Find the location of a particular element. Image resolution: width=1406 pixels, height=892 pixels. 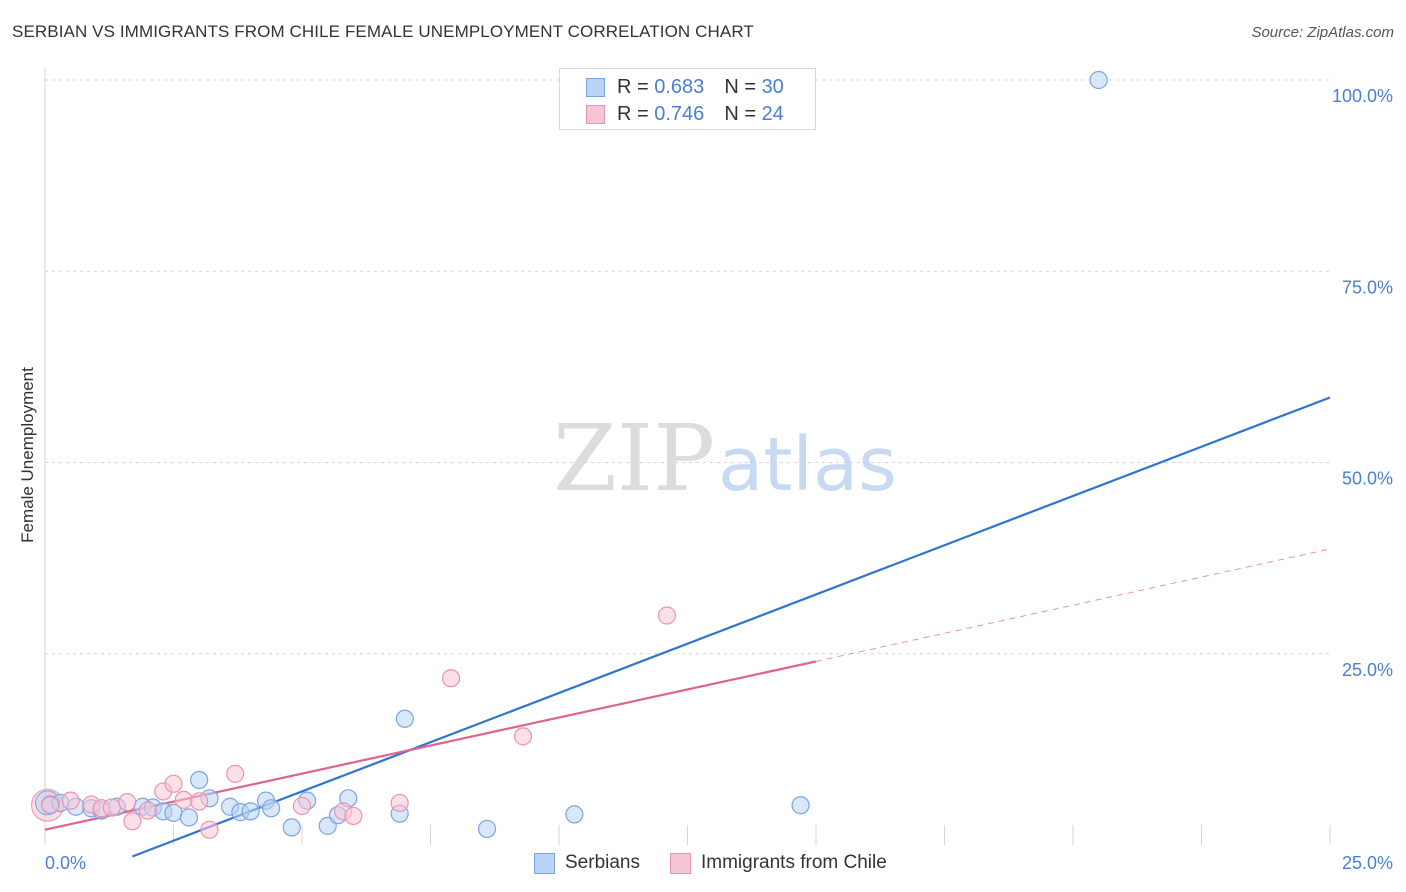

legend-n-value: 24 is located at coordinates (772, 113).